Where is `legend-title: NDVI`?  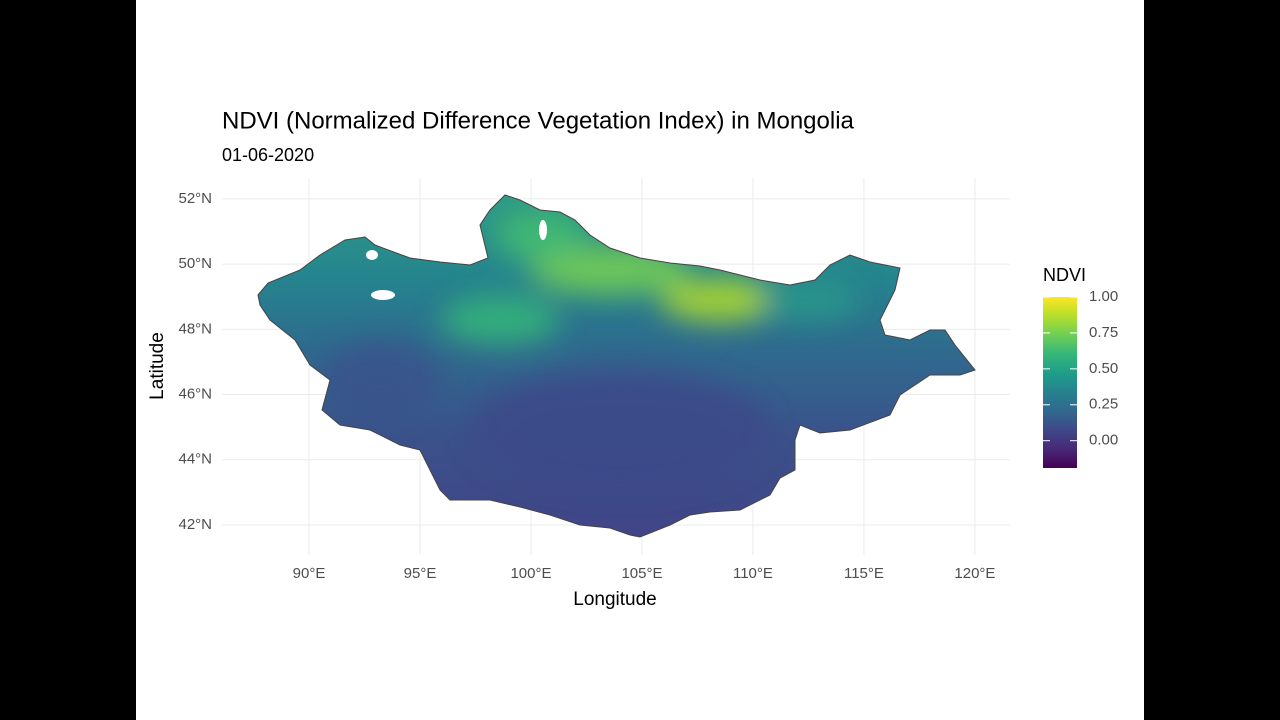 legend-title: NDVI is located at coordinates (1064, 275).